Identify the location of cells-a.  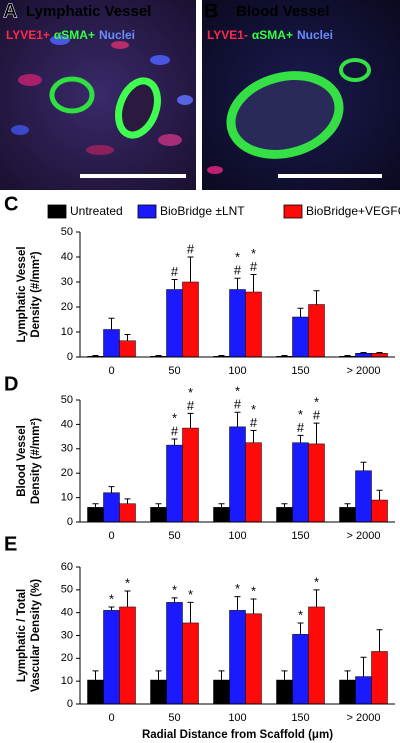
(102, 95).